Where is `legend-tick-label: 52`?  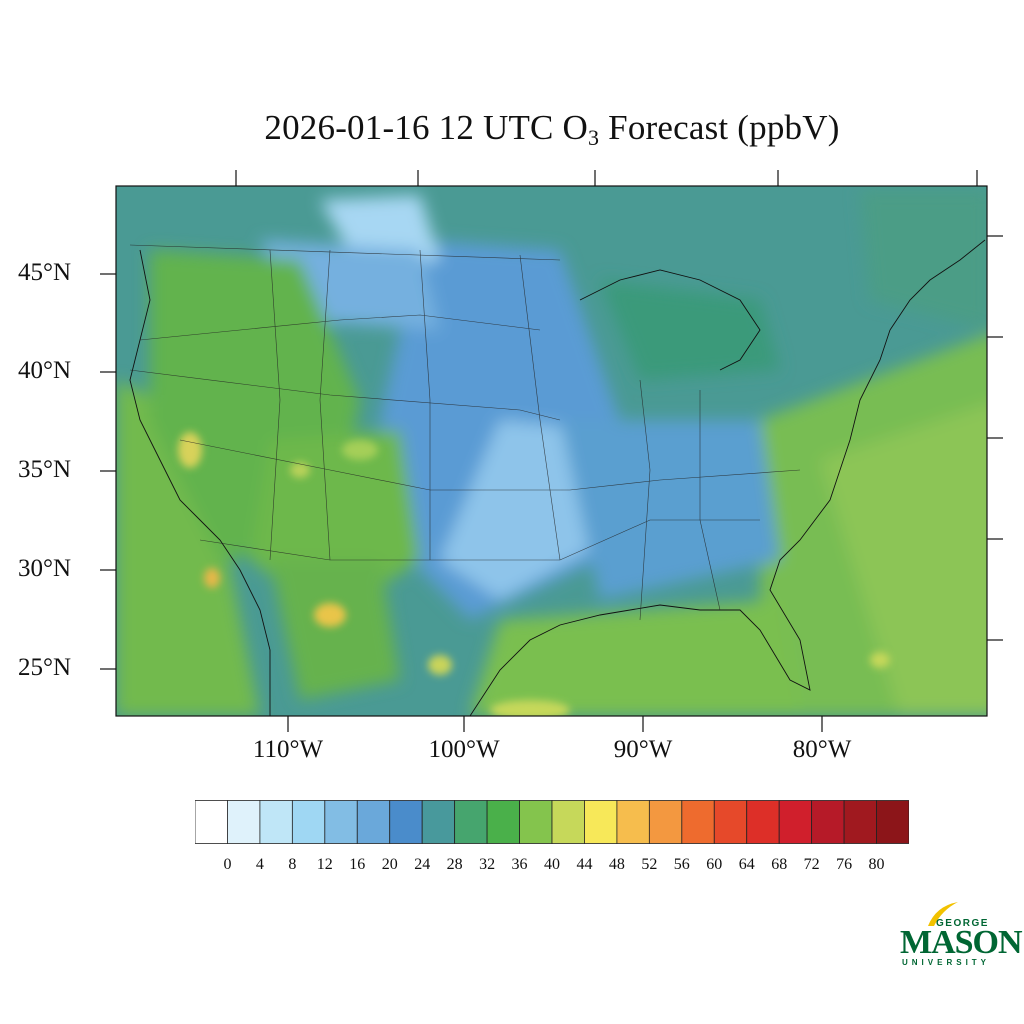
legend-tick-label: 52 is located at coordinates (649, 864).